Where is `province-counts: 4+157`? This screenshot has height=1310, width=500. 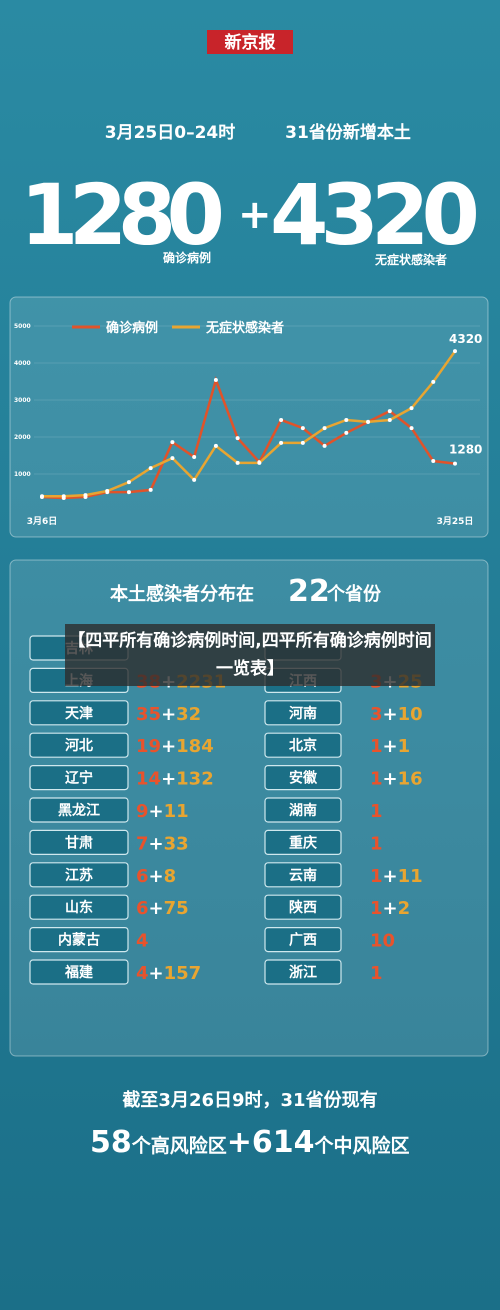
province-counts: 4+157 is located at coordinates (168, 973).